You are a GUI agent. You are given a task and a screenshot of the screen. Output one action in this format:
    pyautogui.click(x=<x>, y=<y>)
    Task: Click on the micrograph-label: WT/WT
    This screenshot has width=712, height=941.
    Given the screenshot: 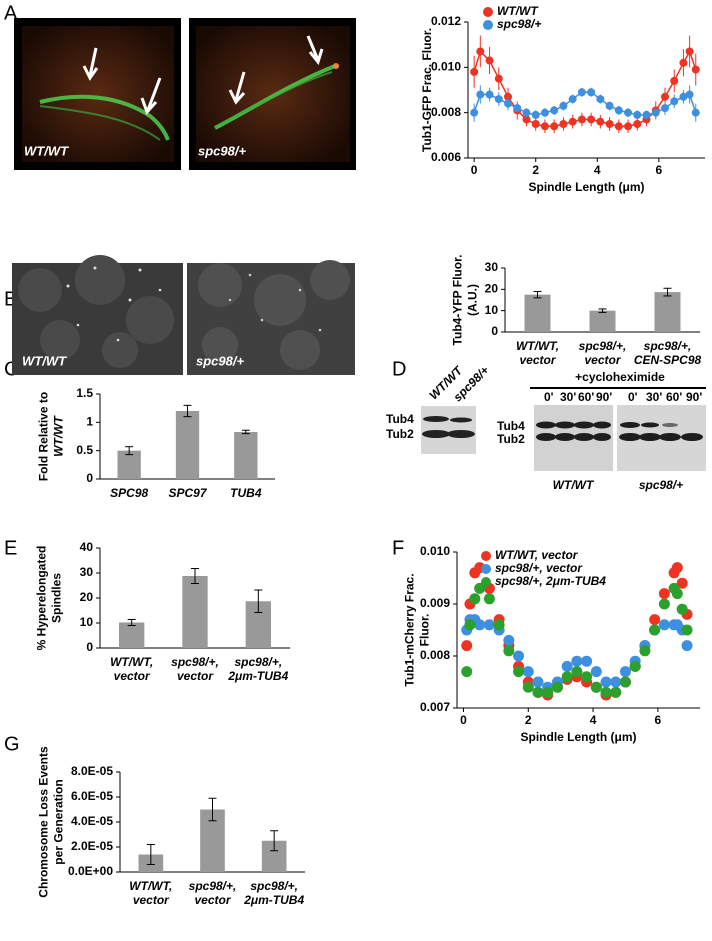 What is the action you would take?
    pyautogui.click(x=46, y=150)
    